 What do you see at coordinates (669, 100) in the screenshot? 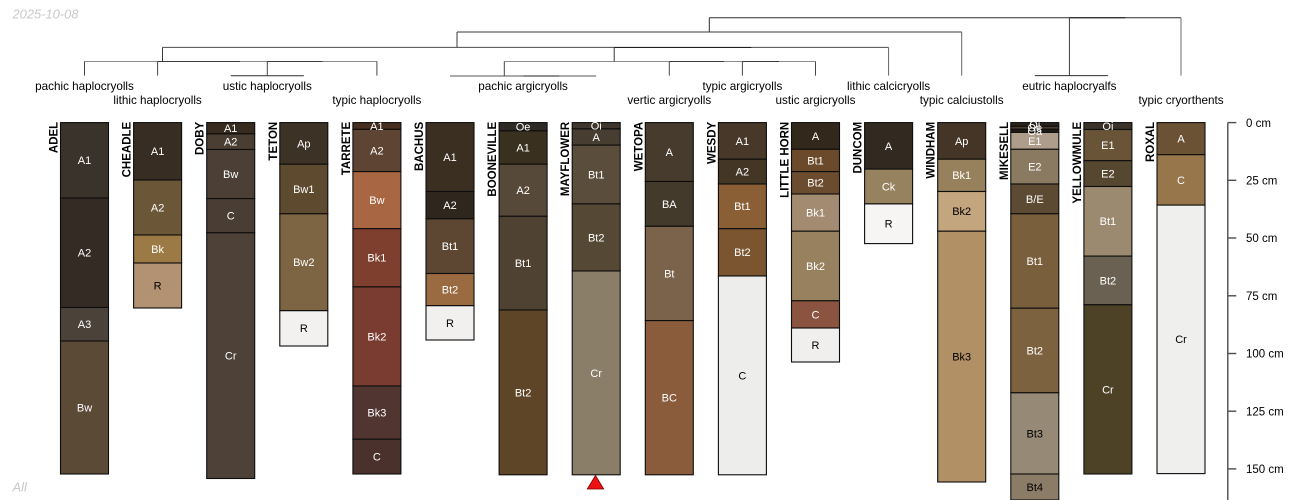
I see `svg-text: vertic argicryolls` at bounding box center [669, 100].